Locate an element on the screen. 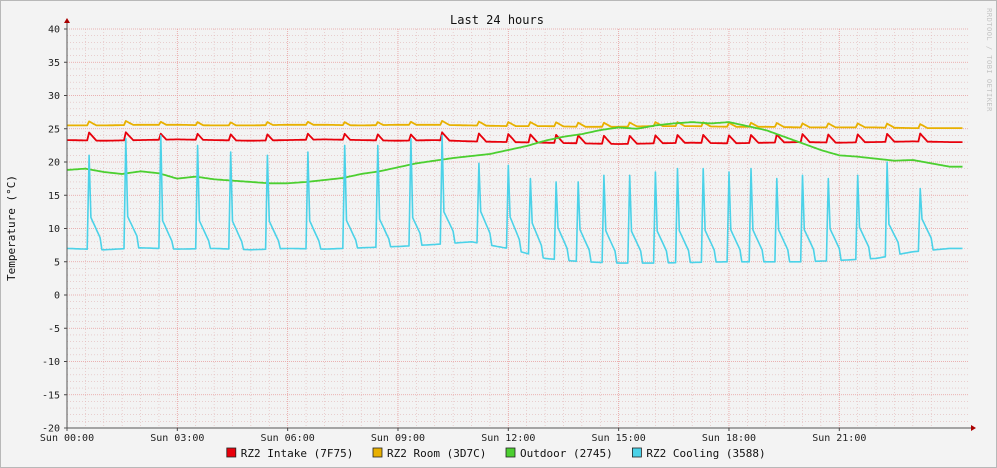  y-tick-label: 20 is located at coordinates (54, 163).